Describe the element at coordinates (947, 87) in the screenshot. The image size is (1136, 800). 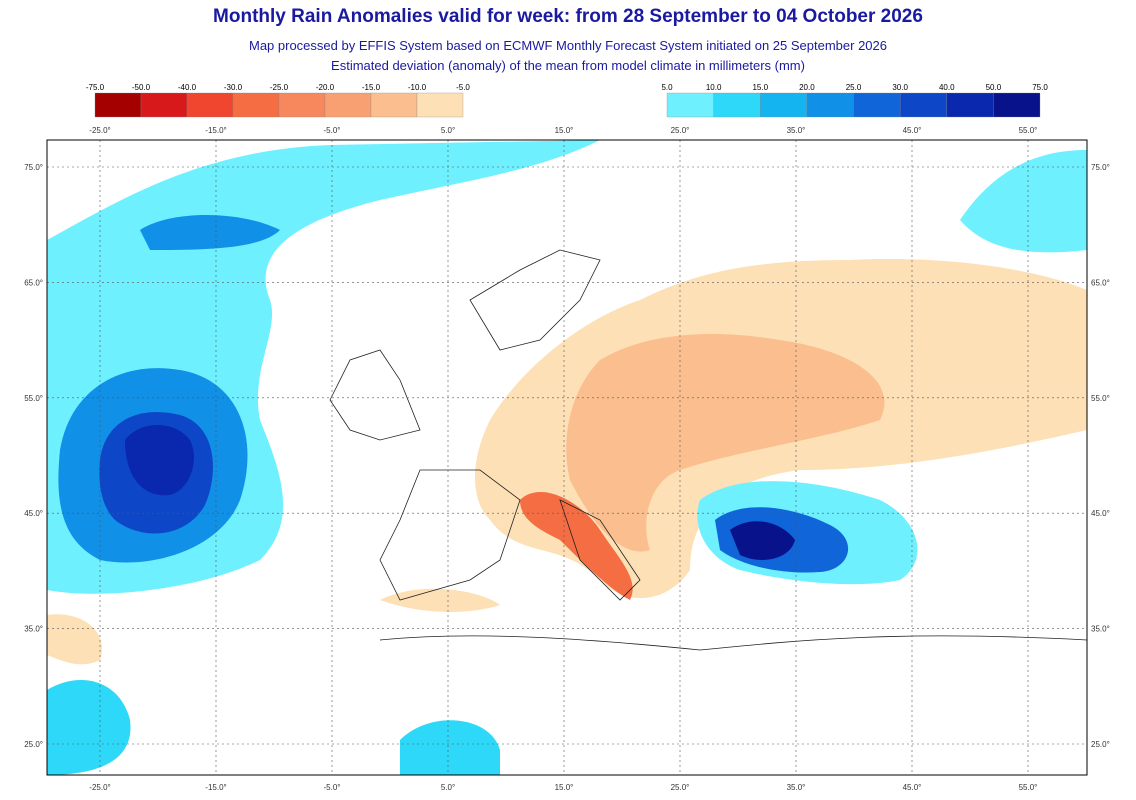
I see `legend-label: 40.0` at that location.